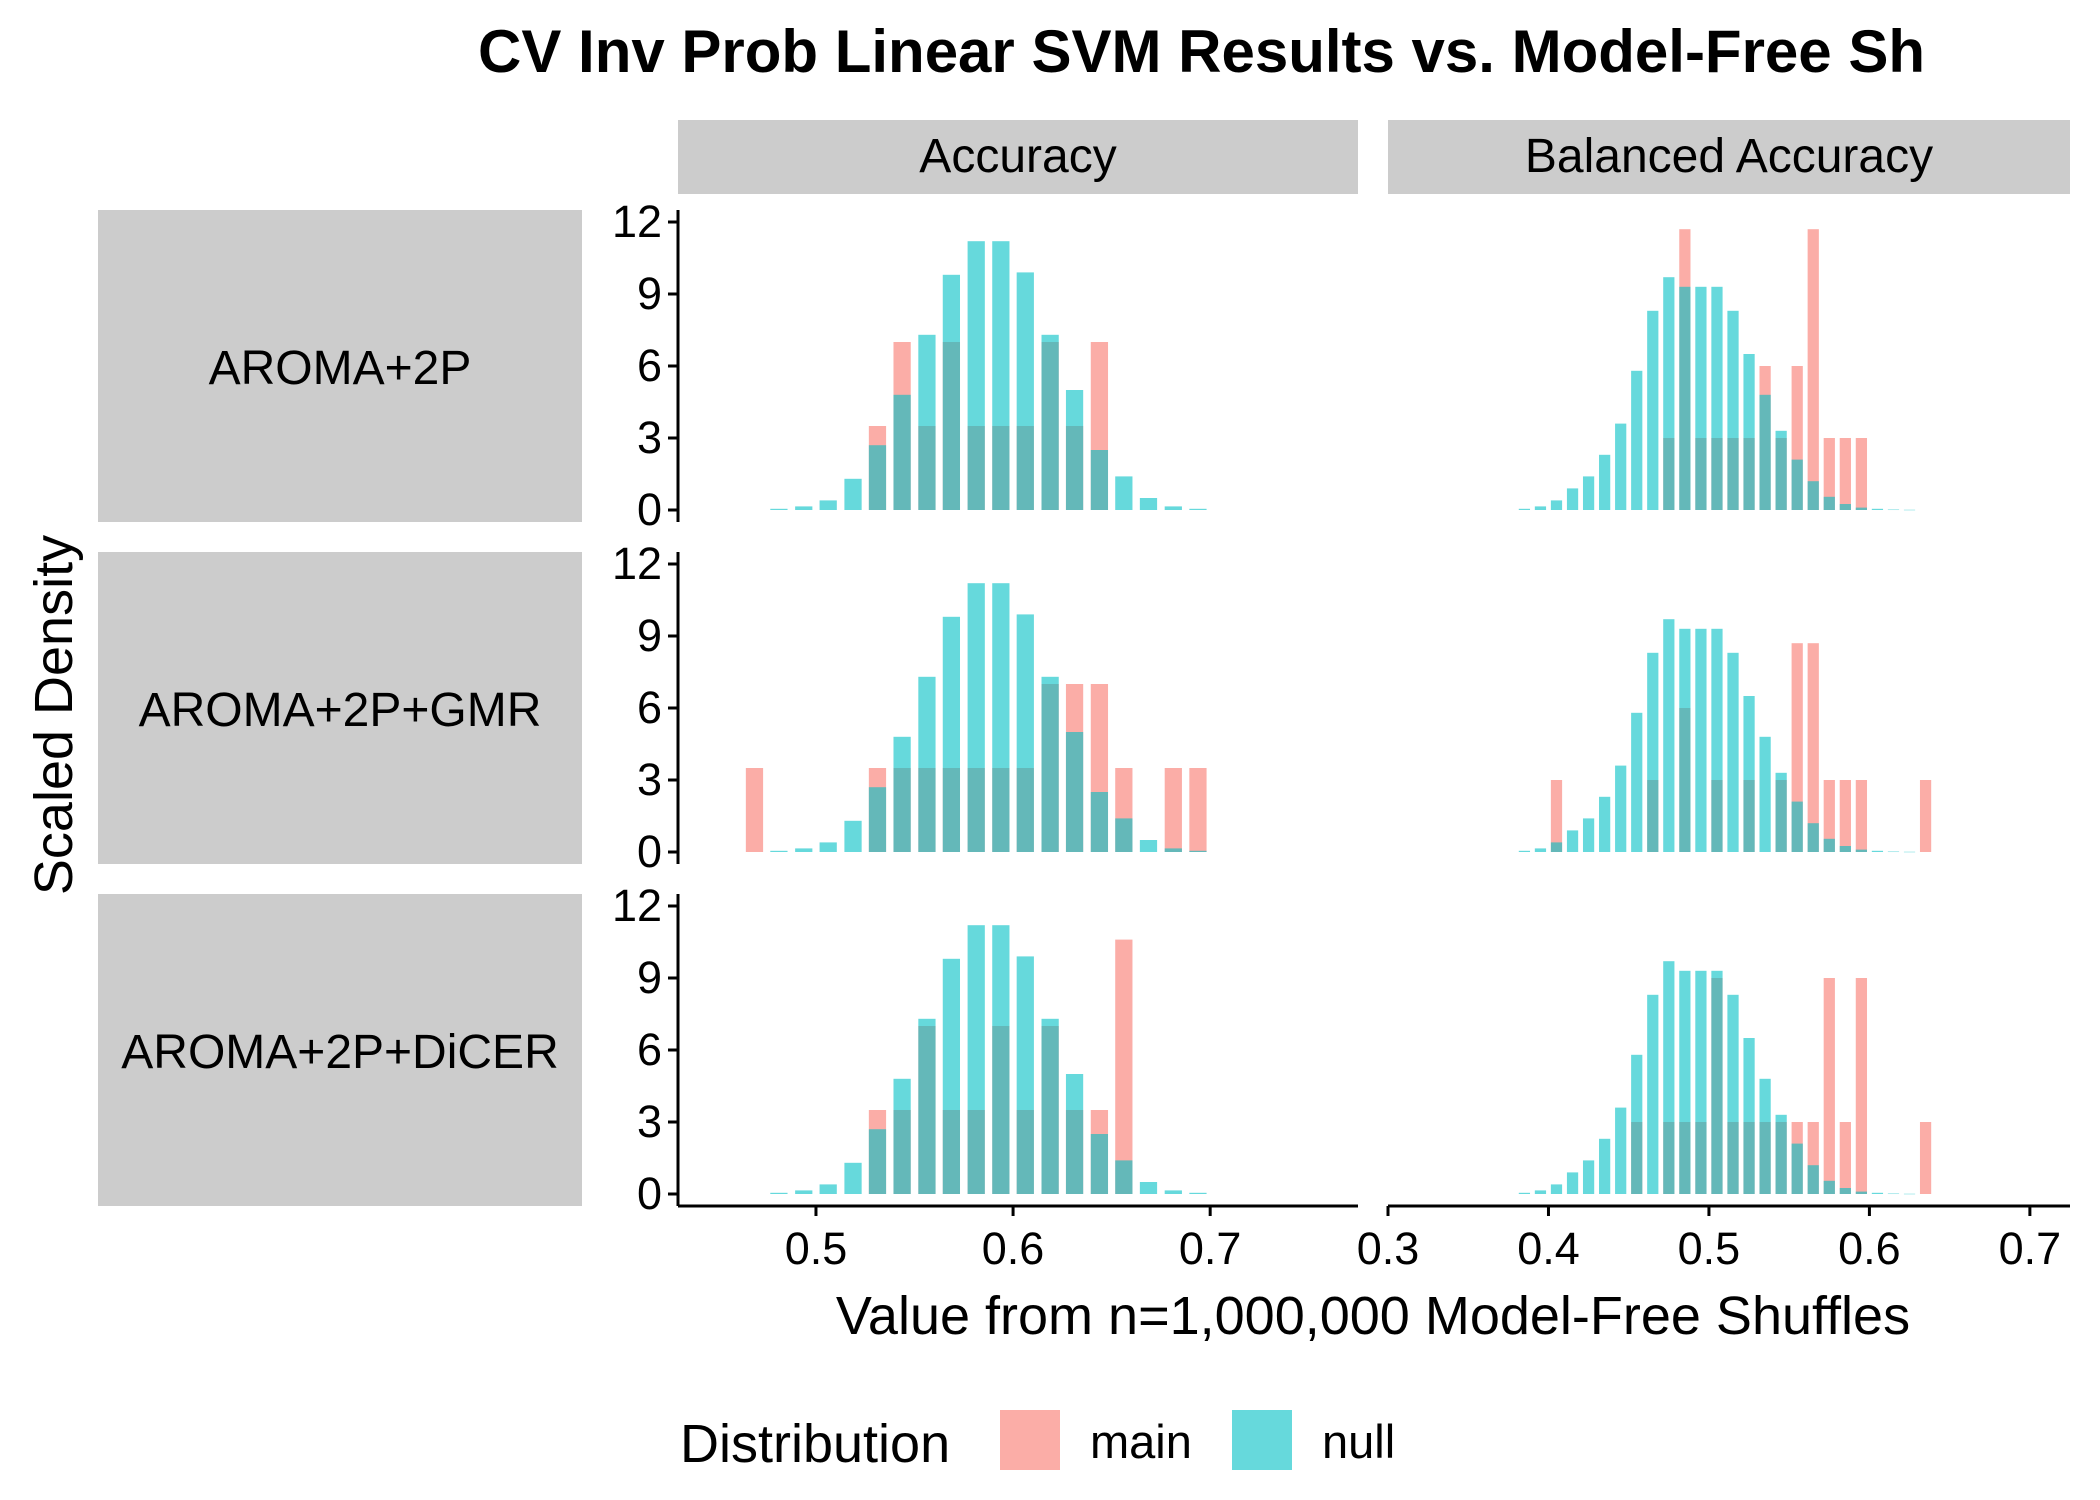  Describe the element at coordinates (1709, 1248) in the screenshot. I see `x-tick-label: 0.5` at that location.